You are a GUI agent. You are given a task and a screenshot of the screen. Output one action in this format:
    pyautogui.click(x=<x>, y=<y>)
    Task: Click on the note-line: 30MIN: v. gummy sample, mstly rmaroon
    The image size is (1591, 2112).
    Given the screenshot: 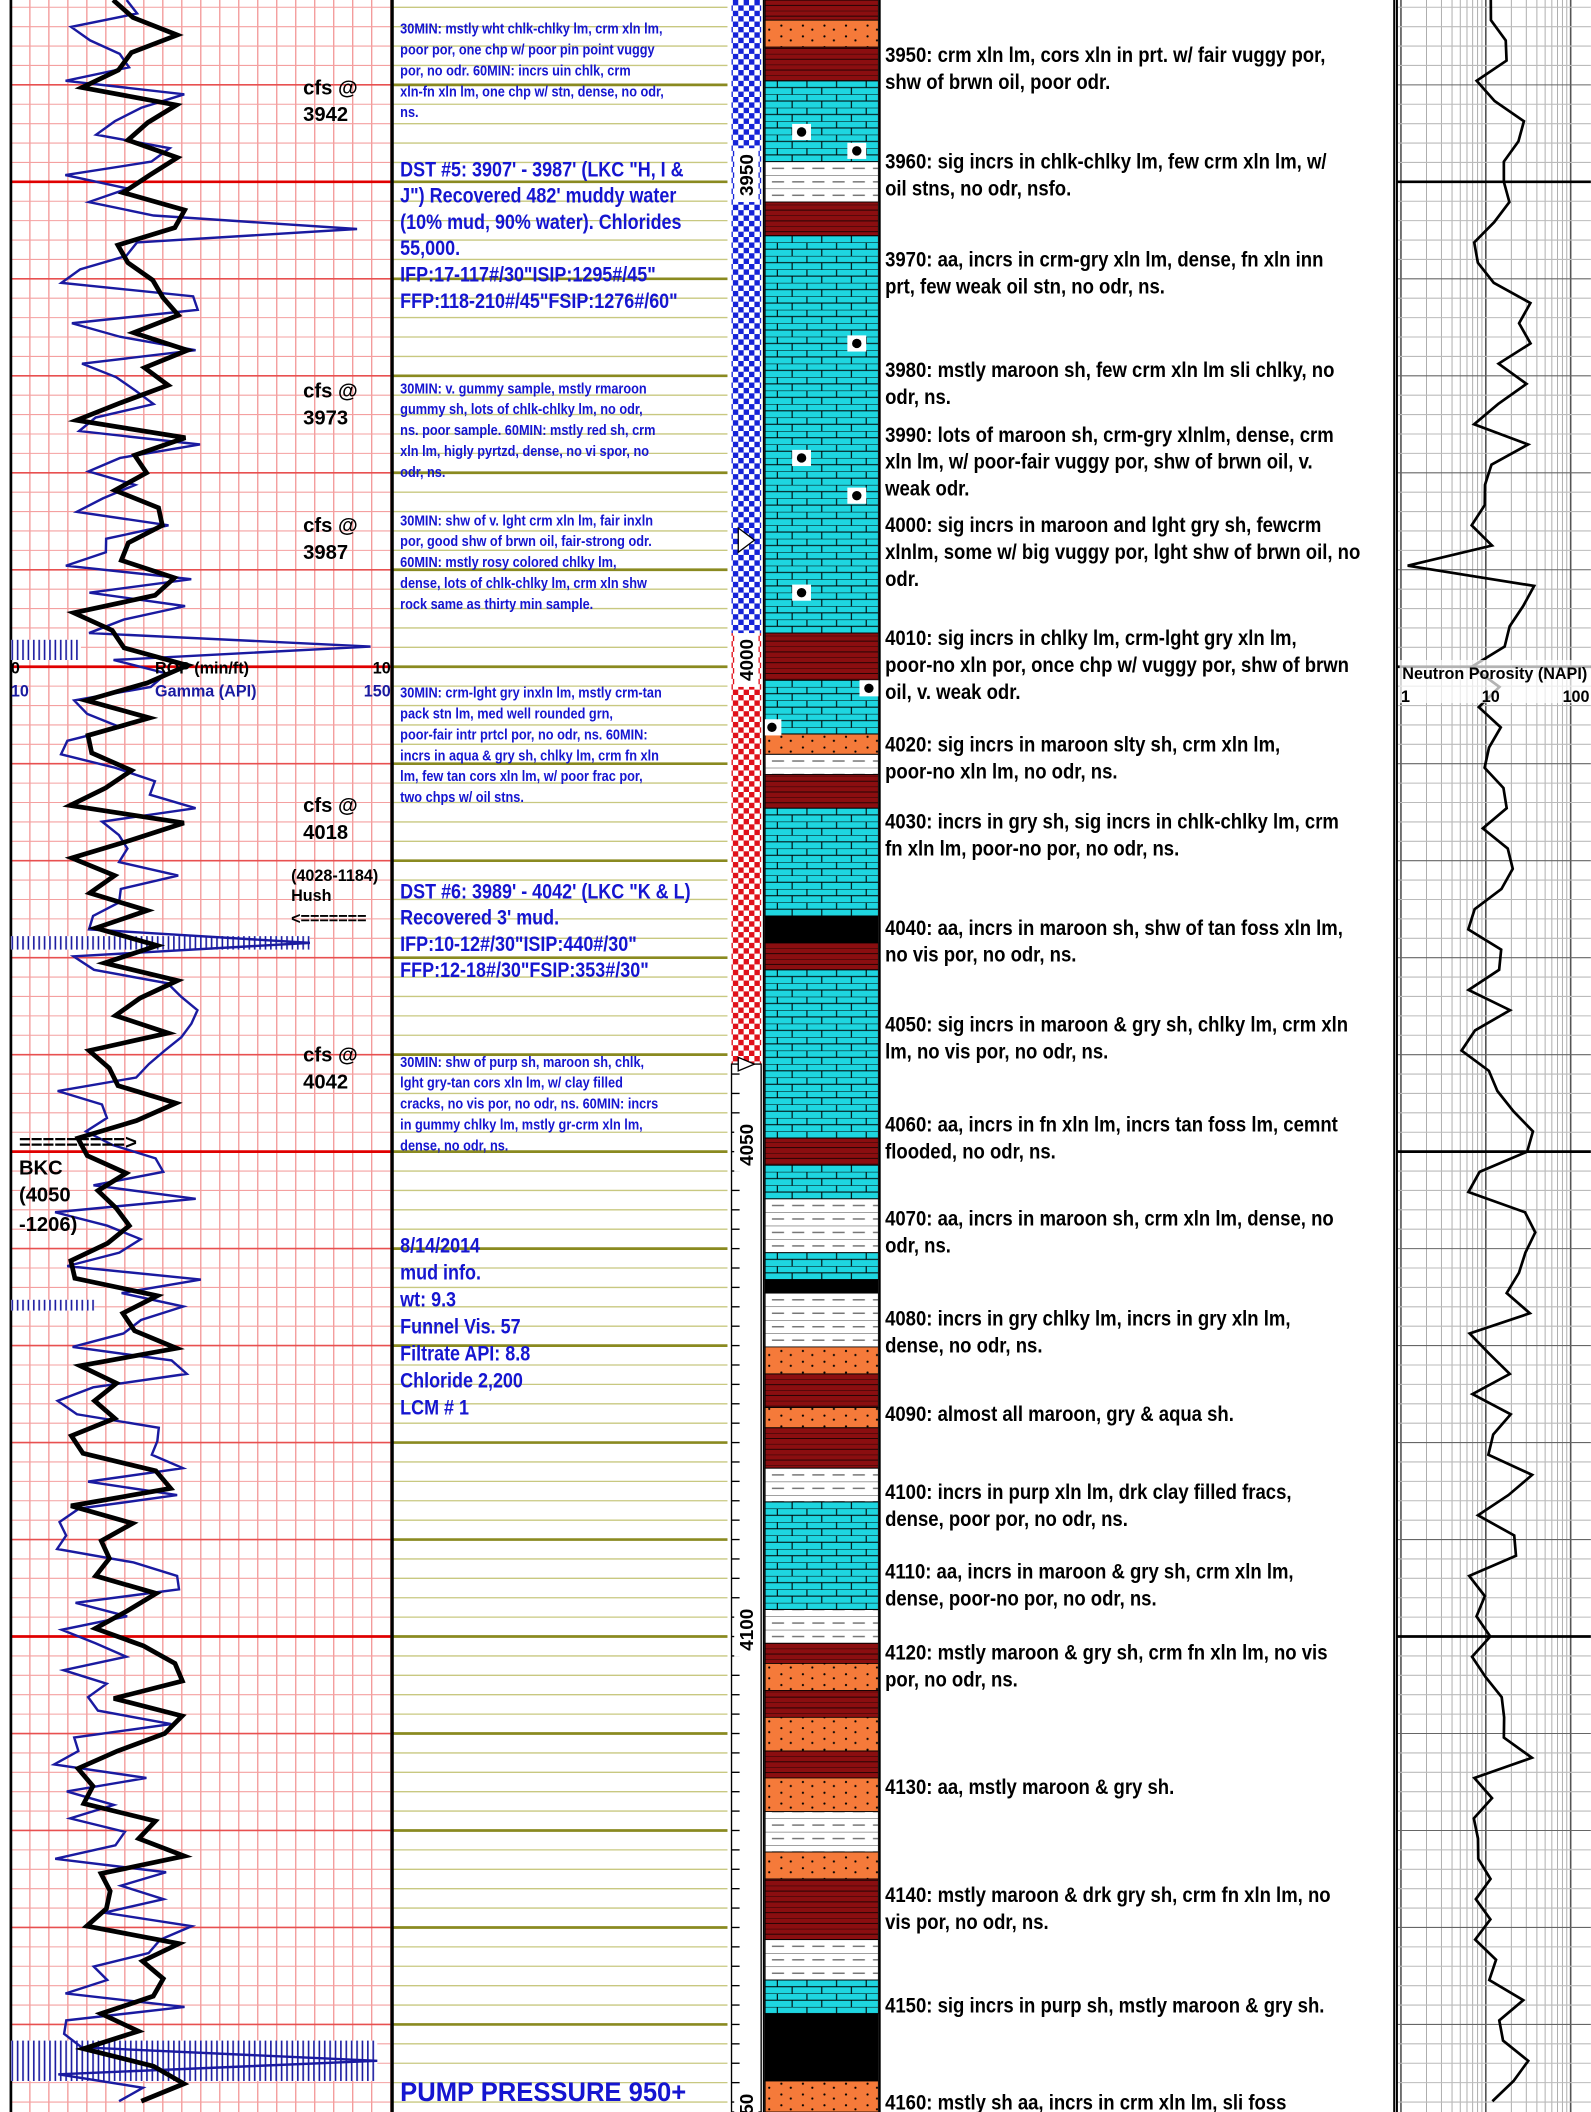 What is the action you would take?
    pyautogui.click(x=523, y=387)
    